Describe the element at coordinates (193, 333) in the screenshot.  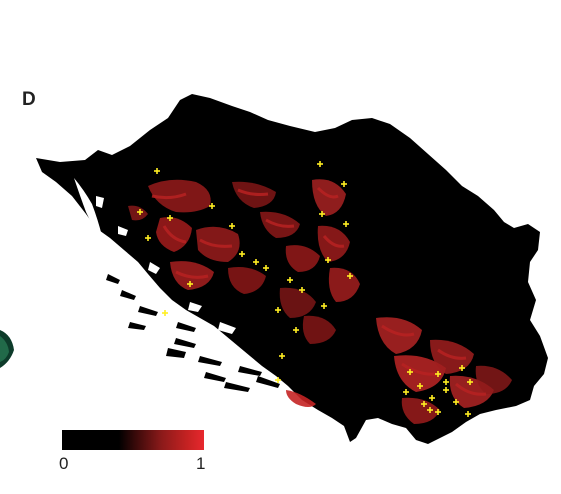
I see `islands` at that location.